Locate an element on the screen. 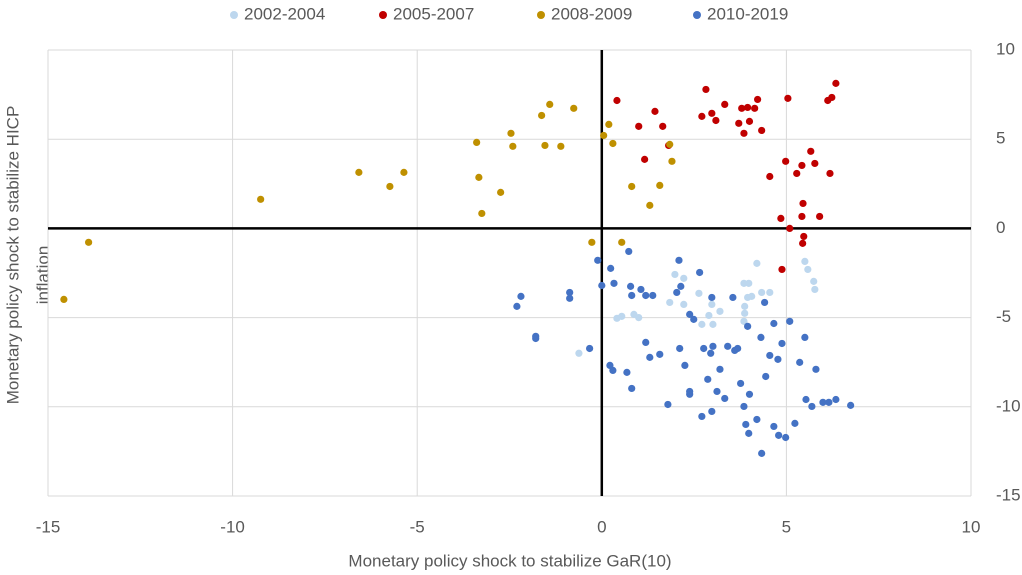 This screenshot has width=1022, height=575. y-axis-label: inflation is located at coordinates (42, 275).